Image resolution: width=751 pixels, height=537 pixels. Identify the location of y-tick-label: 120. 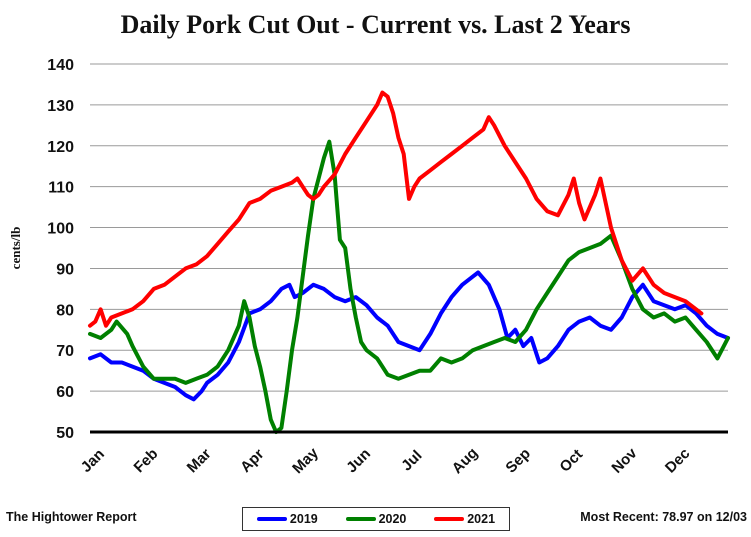
(60, 147).